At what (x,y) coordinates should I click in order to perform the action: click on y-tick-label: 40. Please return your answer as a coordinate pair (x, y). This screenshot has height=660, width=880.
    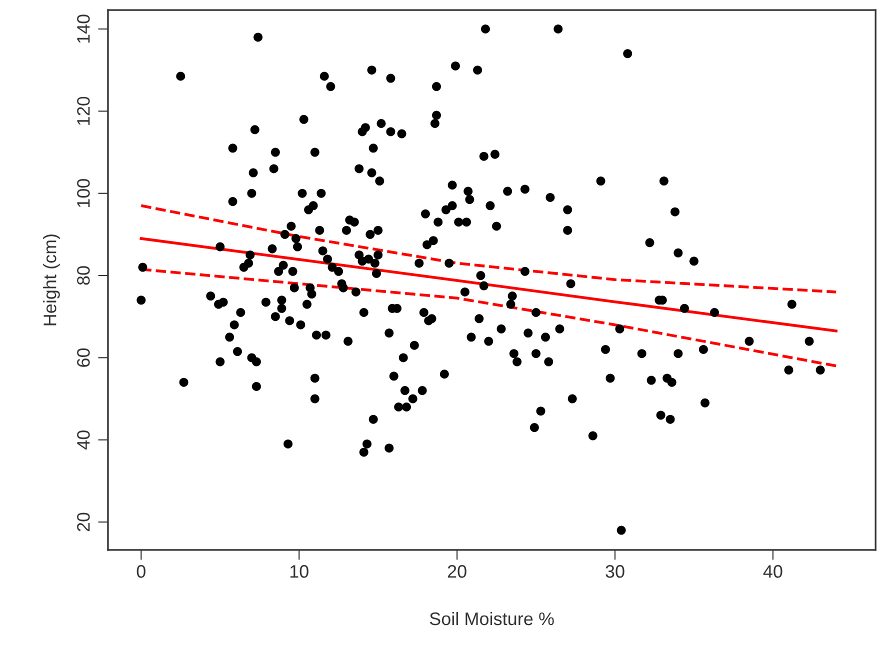
    Looking at the image, I should click on (83, 440).